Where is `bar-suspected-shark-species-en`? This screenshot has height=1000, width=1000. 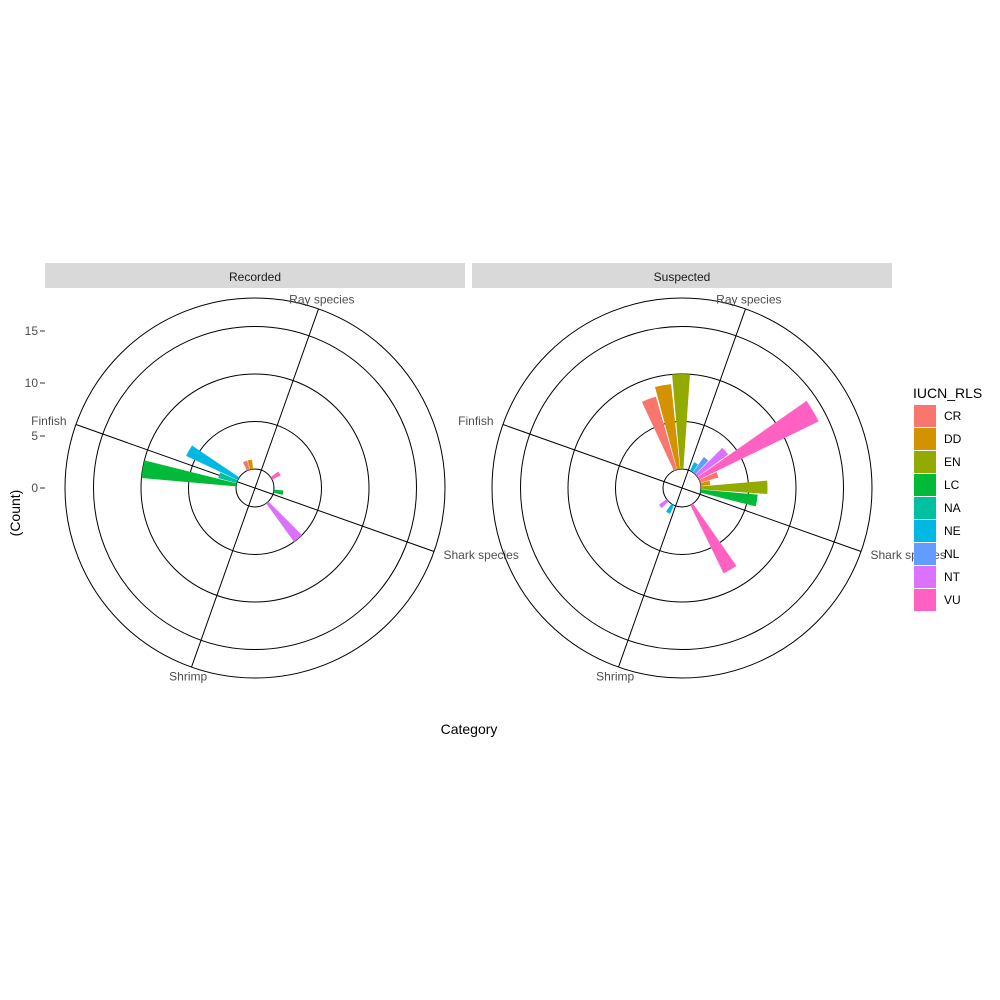
bar-suspected-shark-species-en is located at coordinates (734, 487).